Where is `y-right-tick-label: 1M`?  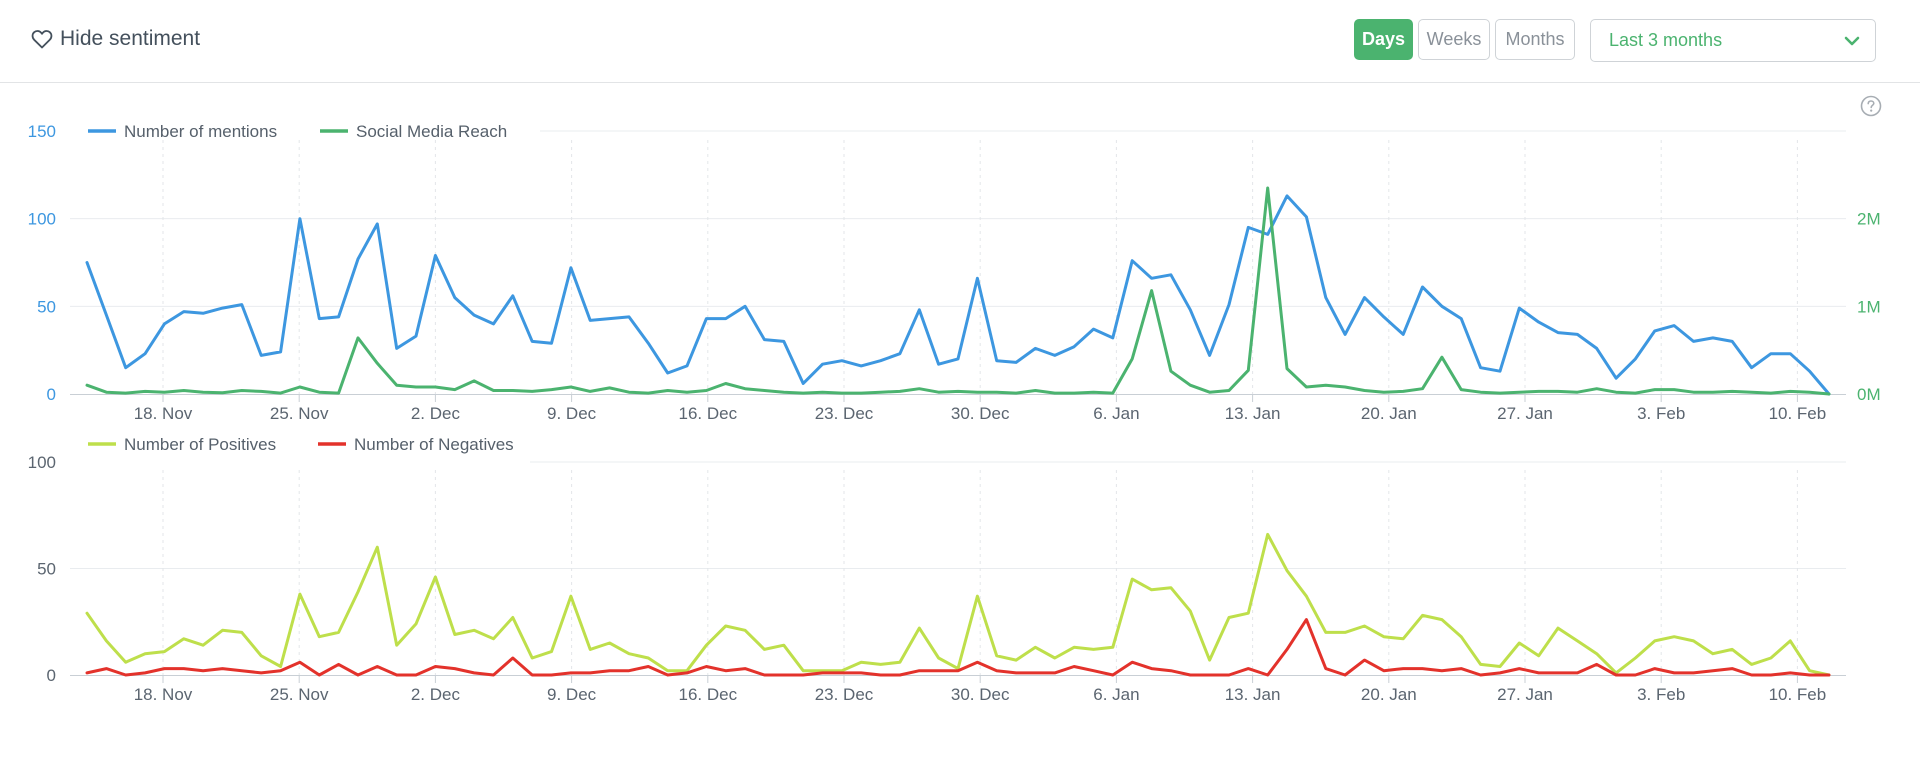 y-right-tick-label: 1M is located at coordinates (1869, 306).